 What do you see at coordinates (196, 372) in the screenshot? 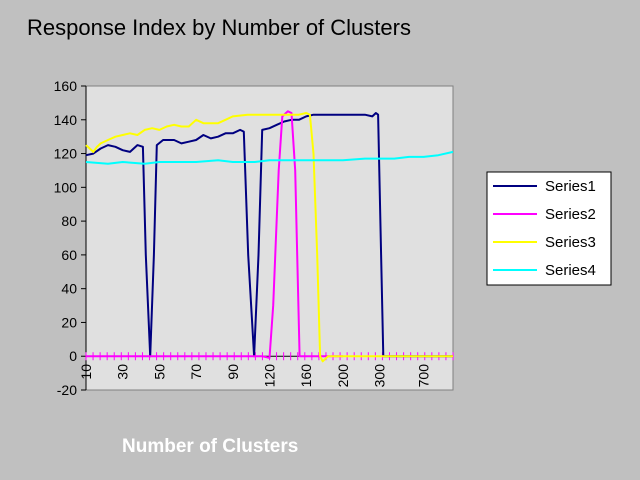
I see `x-tick-label: 70` at bounding box center [196, 372].